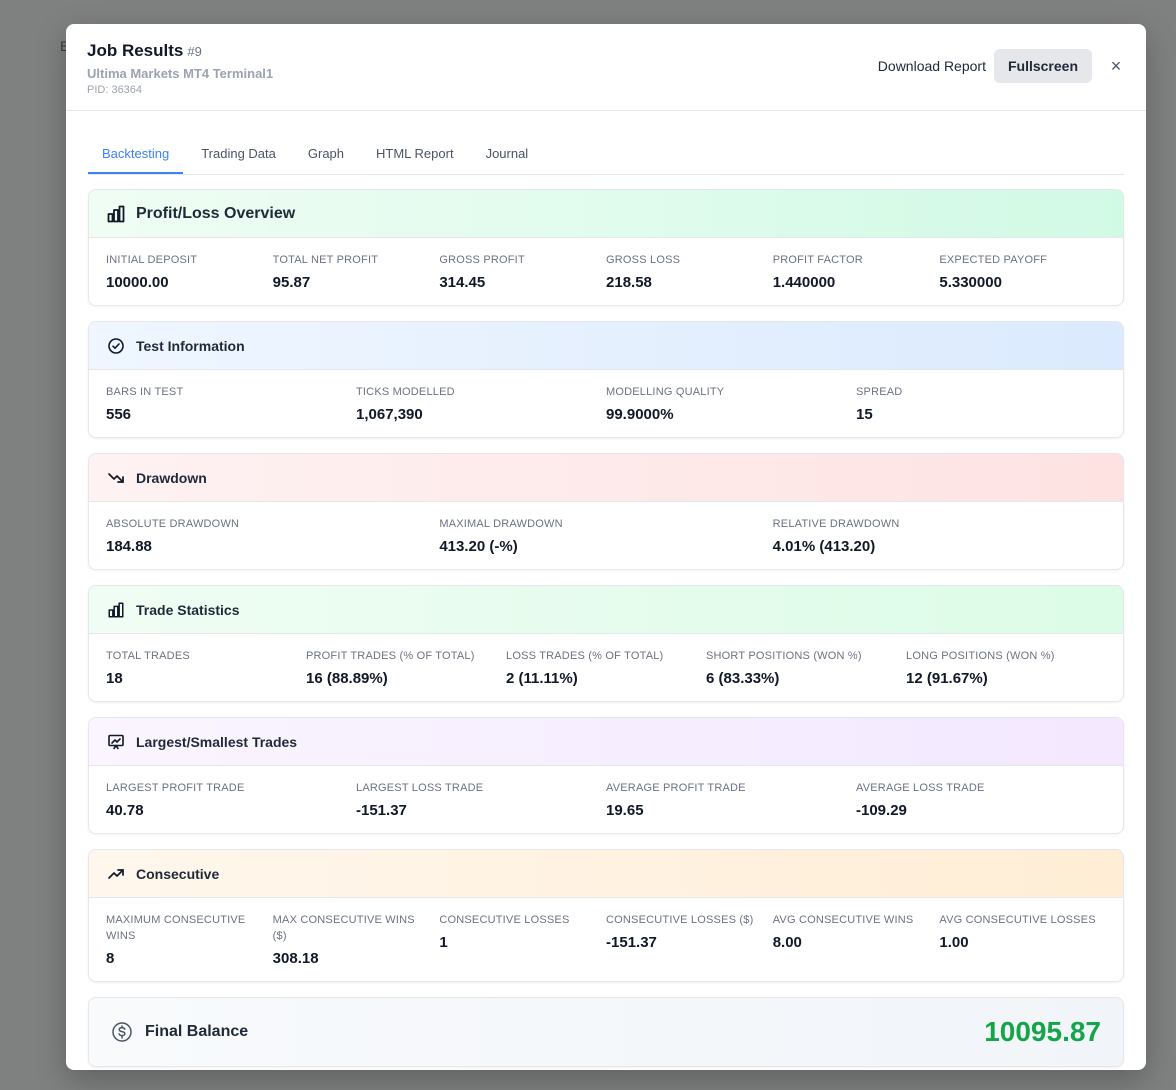 Image resolution: width=1176 pixels, height=1090 pixels. I want to click on stat-value: 12 (91.67%), so click(947, 678).